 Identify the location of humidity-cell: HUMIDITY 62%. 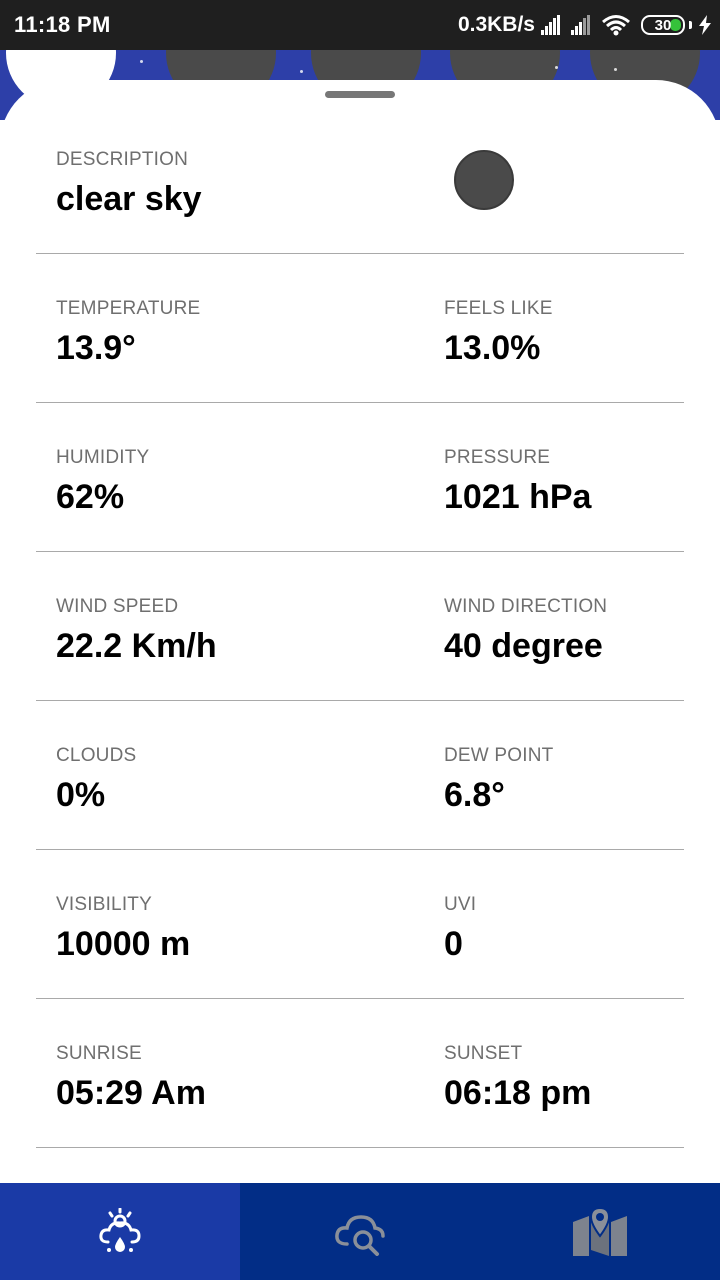
(103, 482).